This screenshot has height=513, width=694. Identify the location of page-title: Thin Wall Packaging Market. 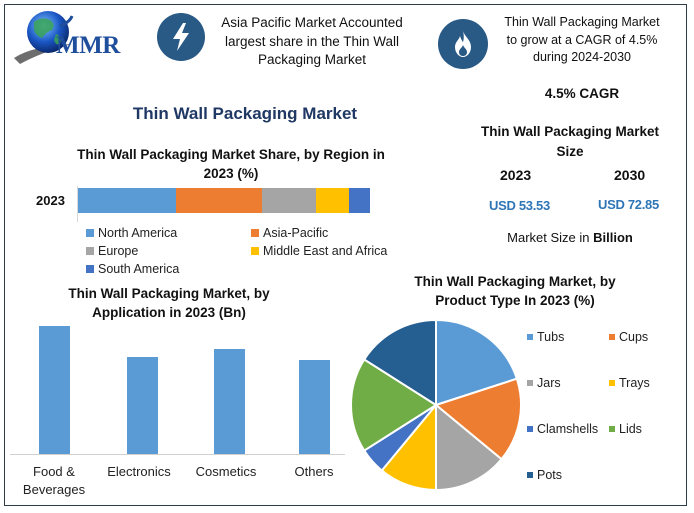
(245, 113).